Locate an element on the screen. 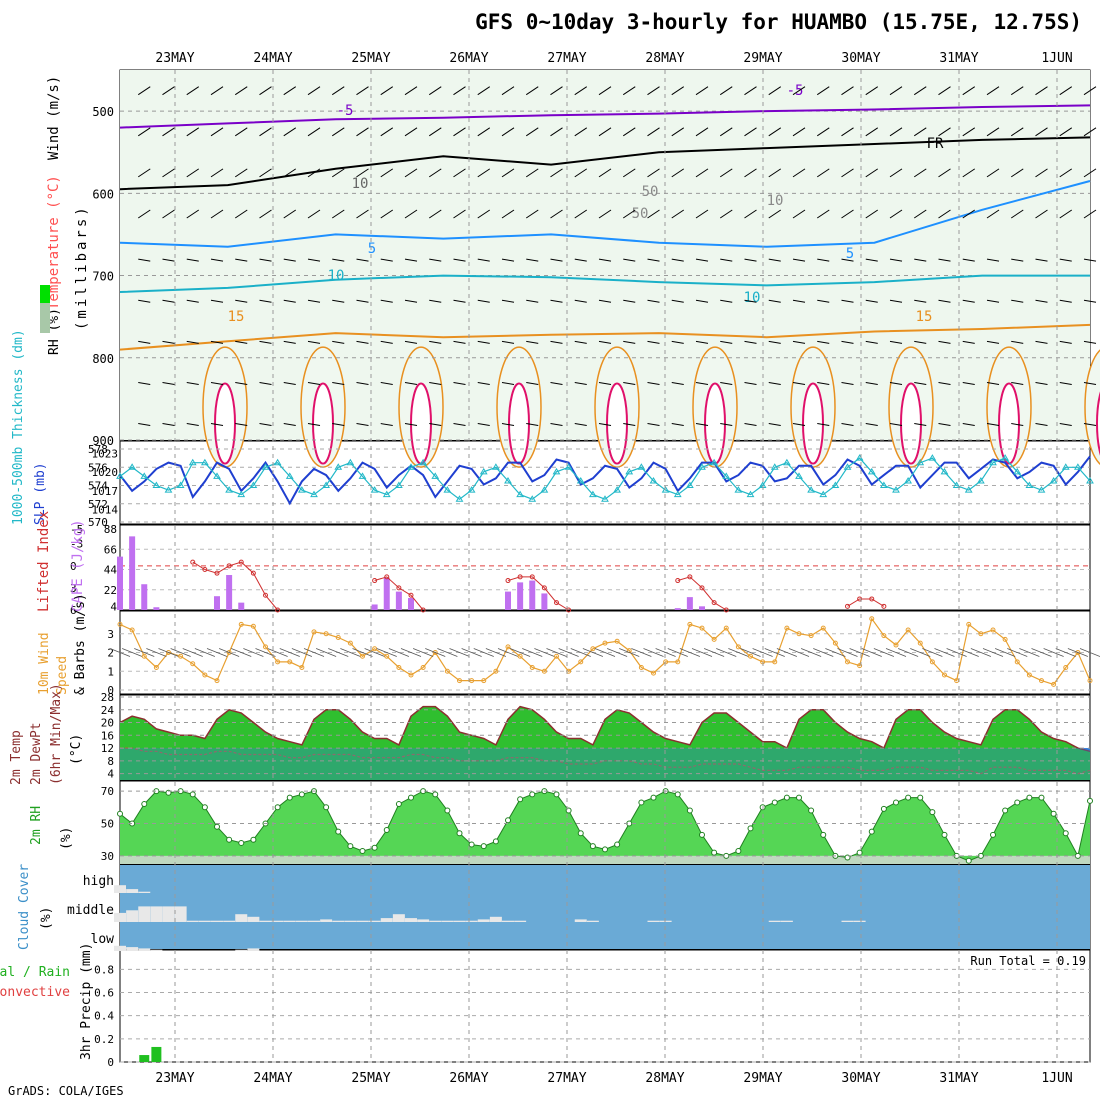 This screenshot has height=1100, width=1100. contour-label: 15 is located at coordinates (924, 317).